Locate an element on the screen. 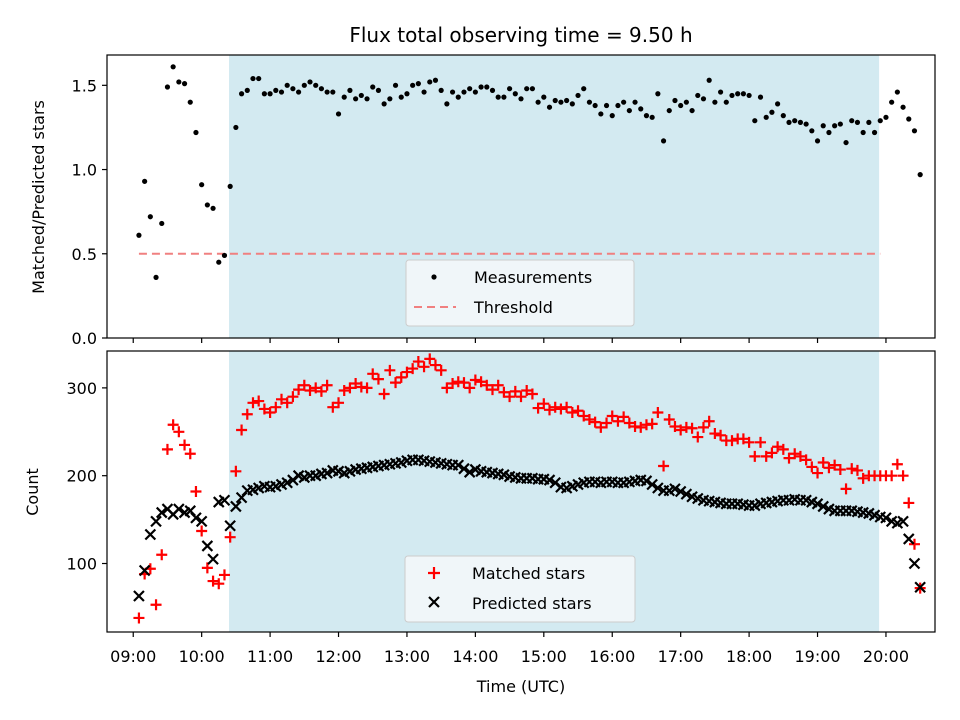  x-tick-label: 11:00 is located at coordinates (270, 656).